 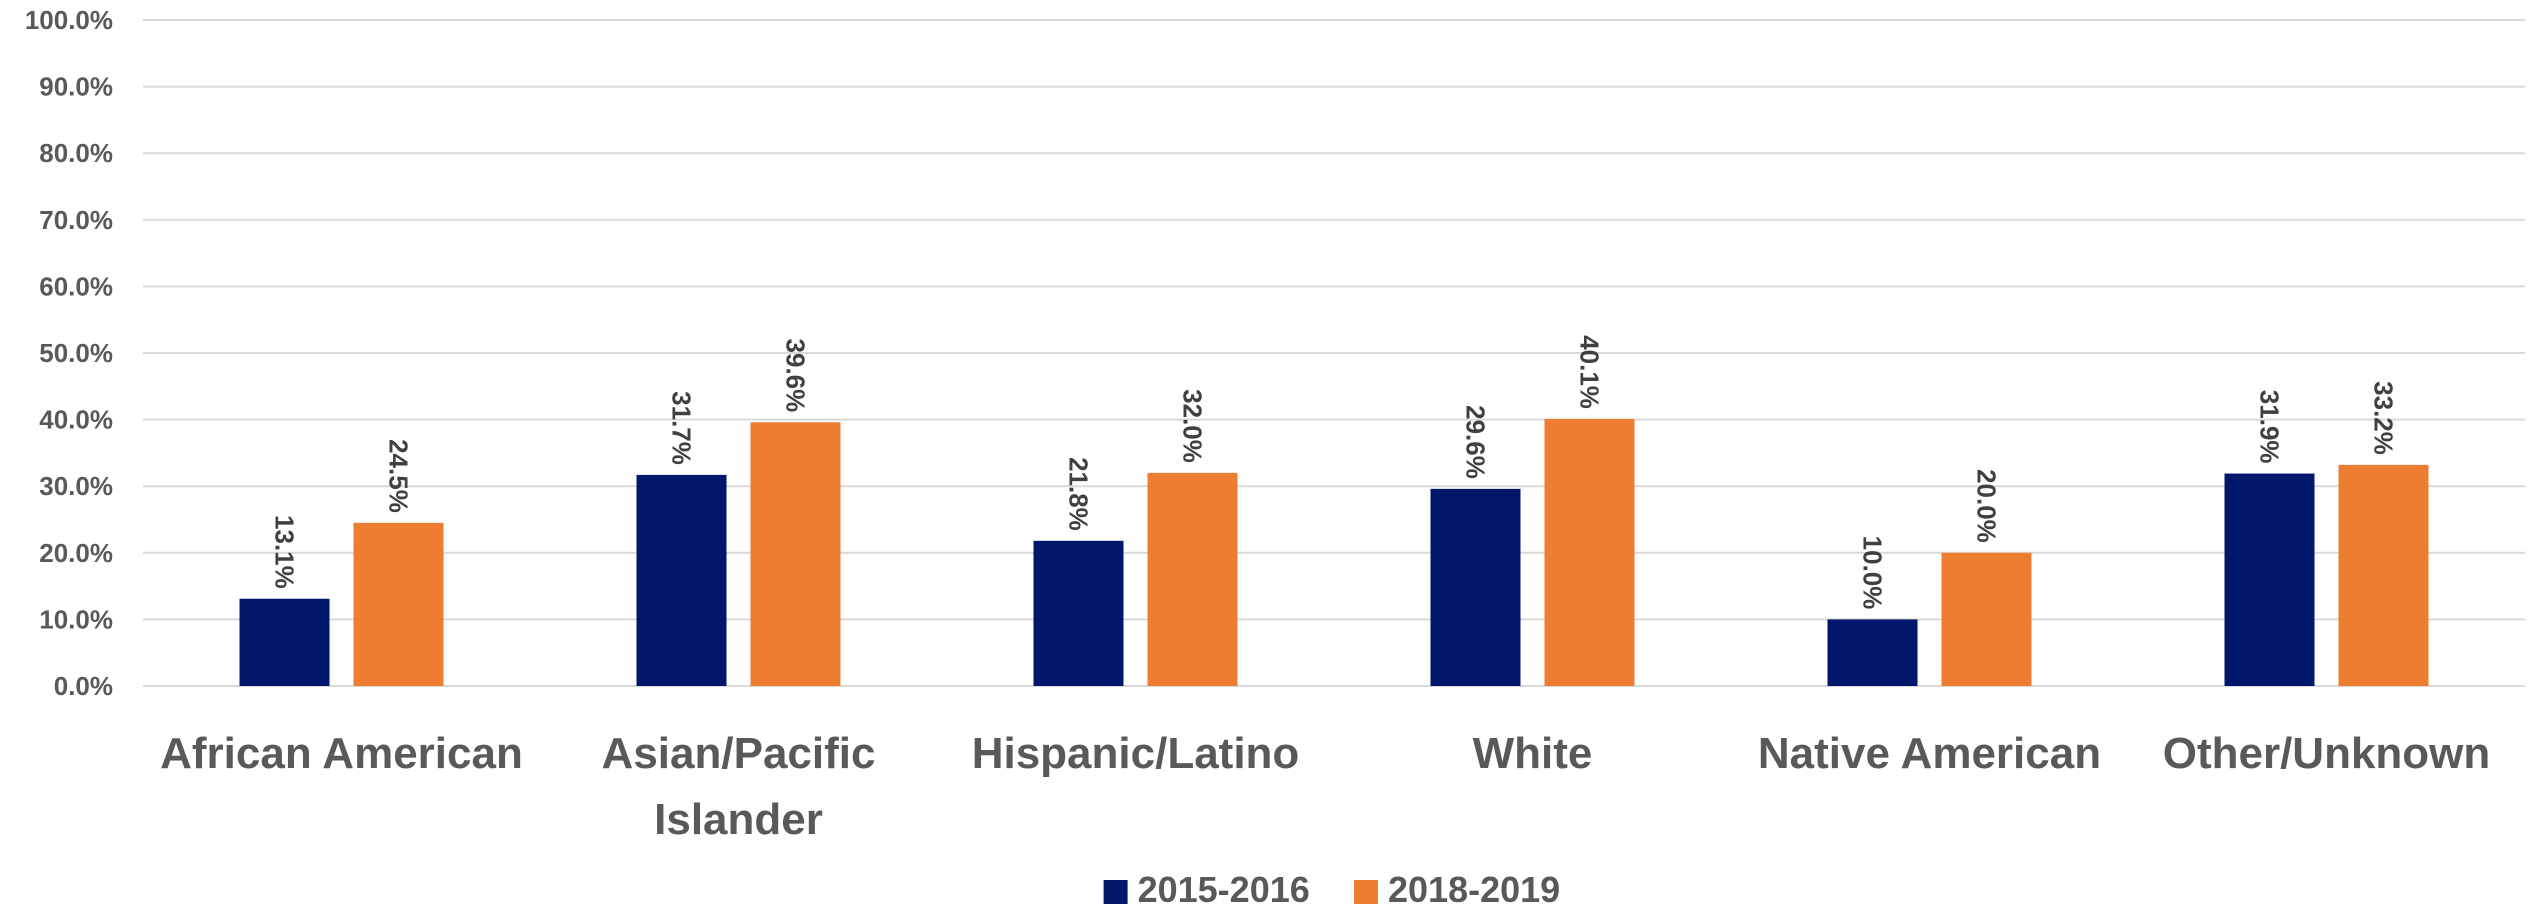 I want to click on data-label: 20.0%, so click(x=1987, y=506).